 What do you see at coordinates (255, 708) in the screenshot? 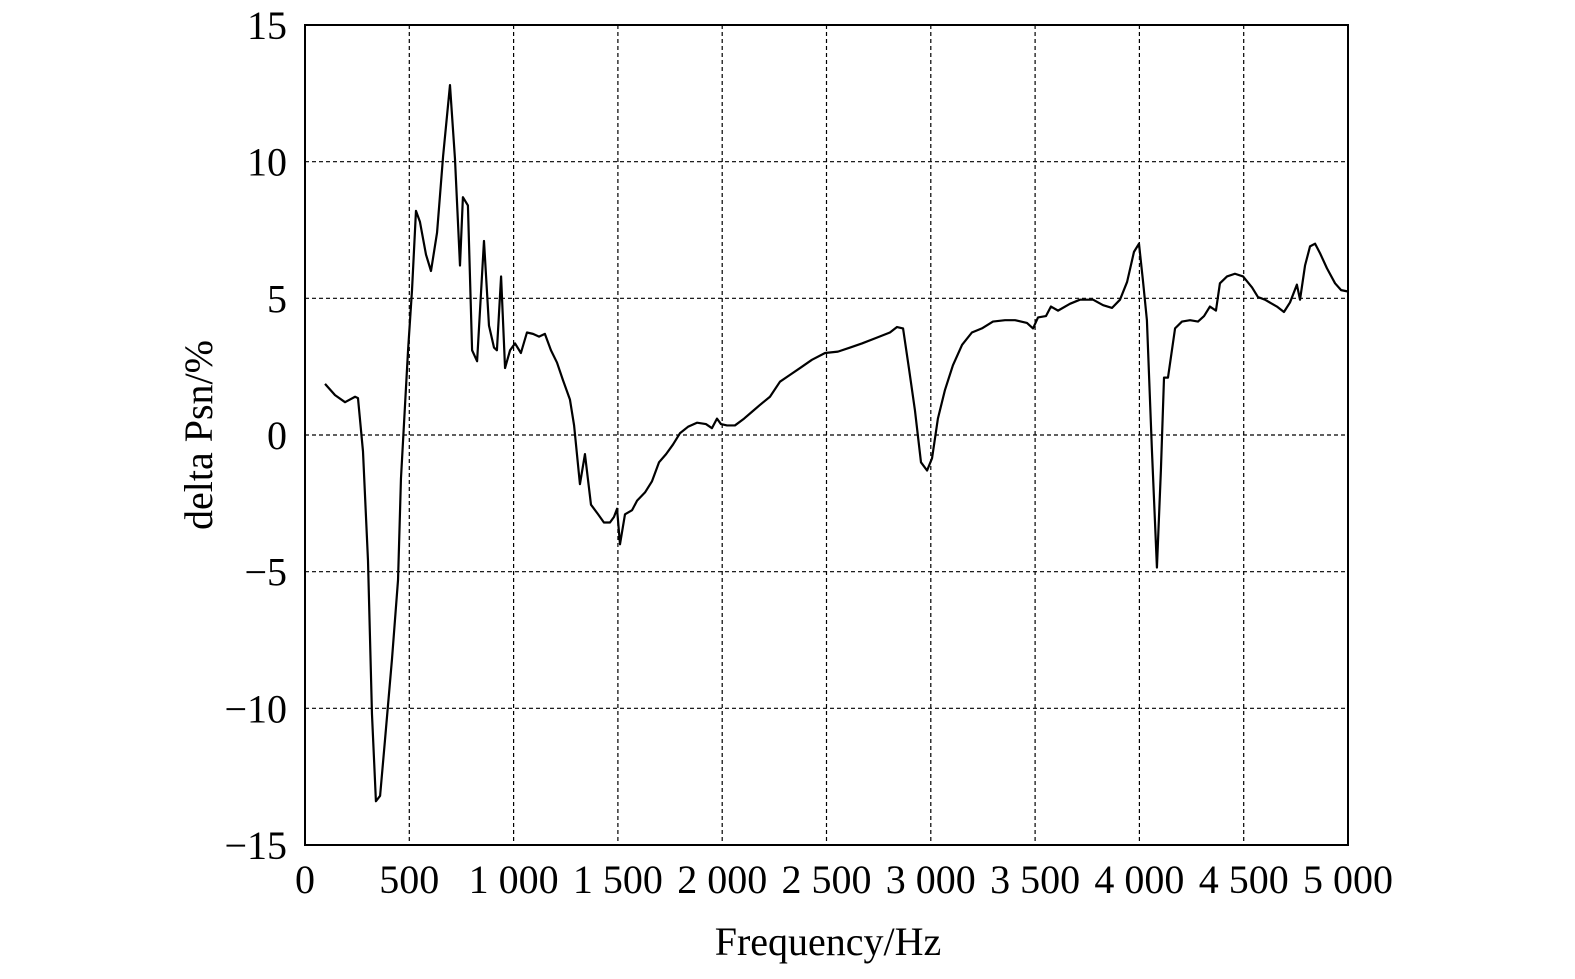
I see `y-tick-label: −10` at bounding box center [255, 708].